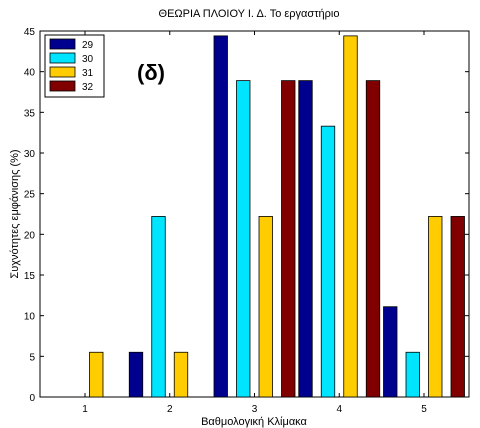 The height and width of the screenshot is (428, 480). What do you see at coordinates (30, 113) in the screenshot?
I see `y-tick-label: 35` at bounding box center [30, 113].